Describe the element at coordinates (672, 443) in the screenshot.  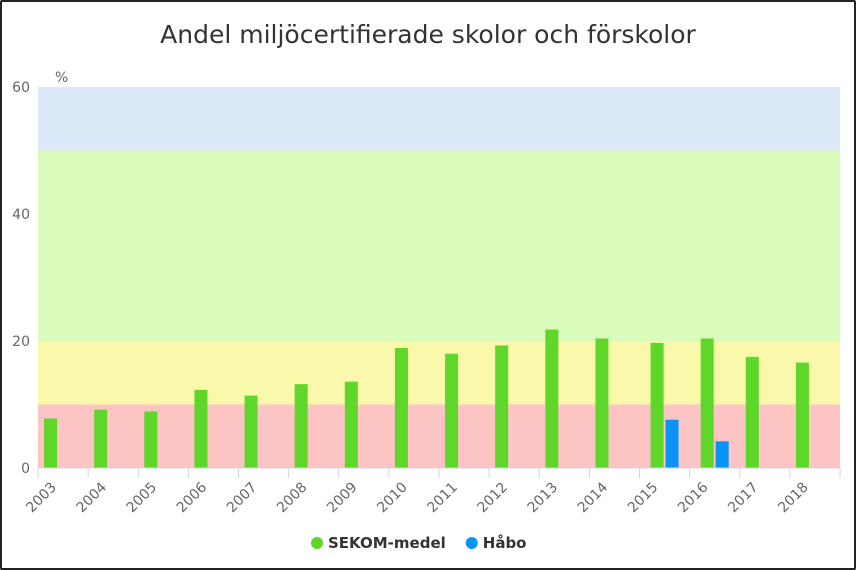
I see `bar-håbo-2015` at that location.